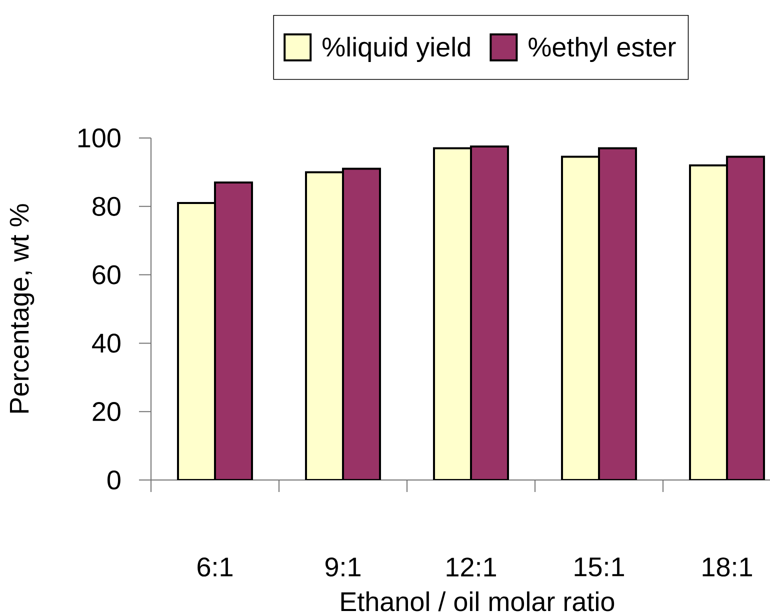 The height and width of the screenshot is (615, 770). Describe the element at coordinates (99, 138) in the screenshot. I see `y-tick-label: 100` at that location.